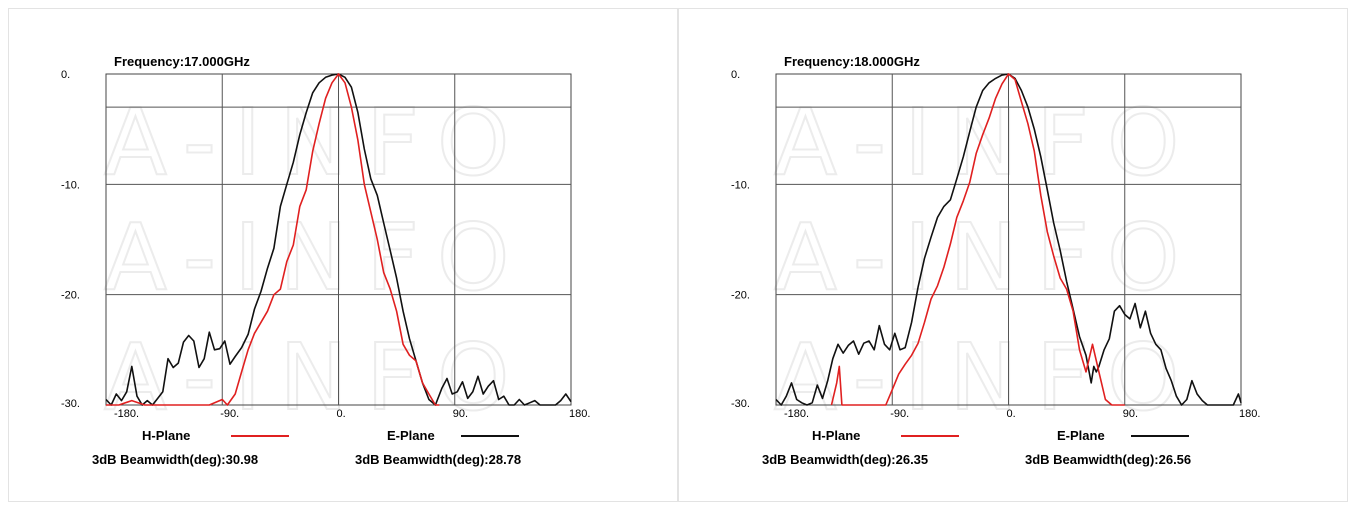 The image size is (1357, 511). What do you see at coordinates (438, 459) in the screenshot?
I see `beamwidth-label-e-plane: 3dB Beamwidth(deg):28.78` at bounding box center [438, 459].